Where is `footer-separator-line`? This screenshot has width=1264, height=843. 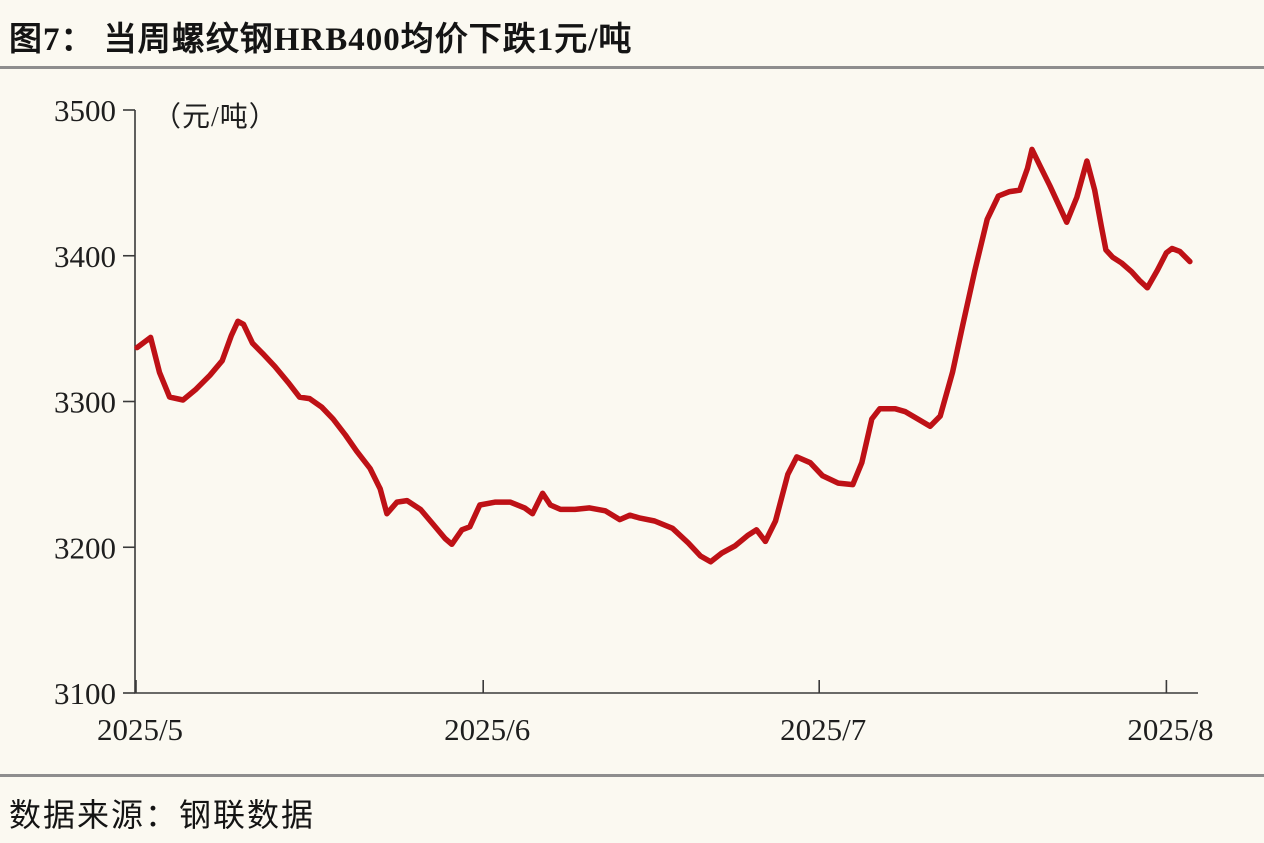 footer-separator-line is located at coordinates (632, 775).